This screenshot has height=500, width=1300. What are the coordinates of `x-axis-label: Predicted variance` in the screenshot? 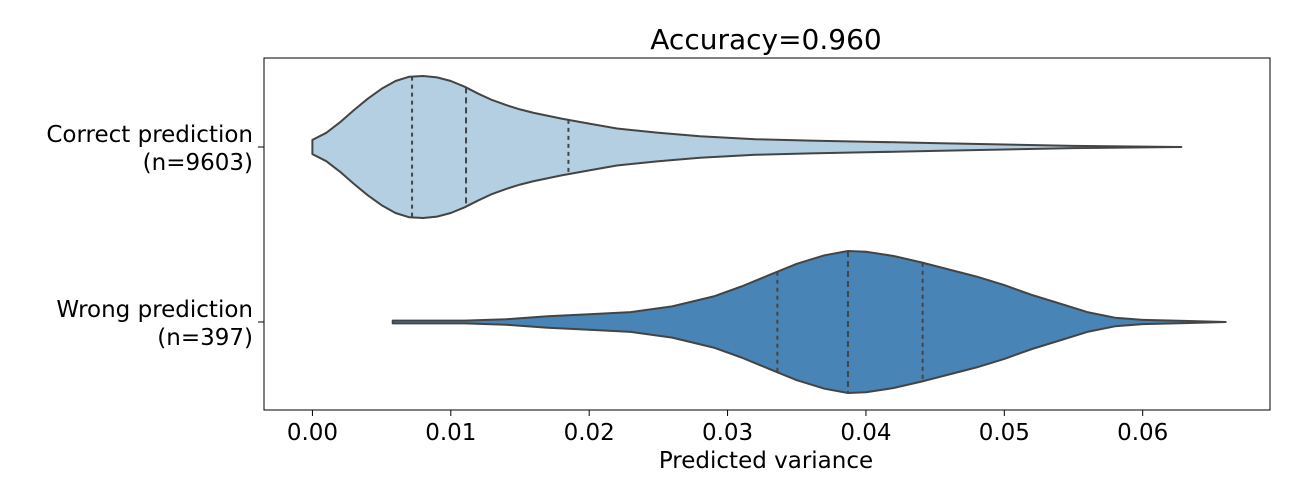 It's located at (766, 461).